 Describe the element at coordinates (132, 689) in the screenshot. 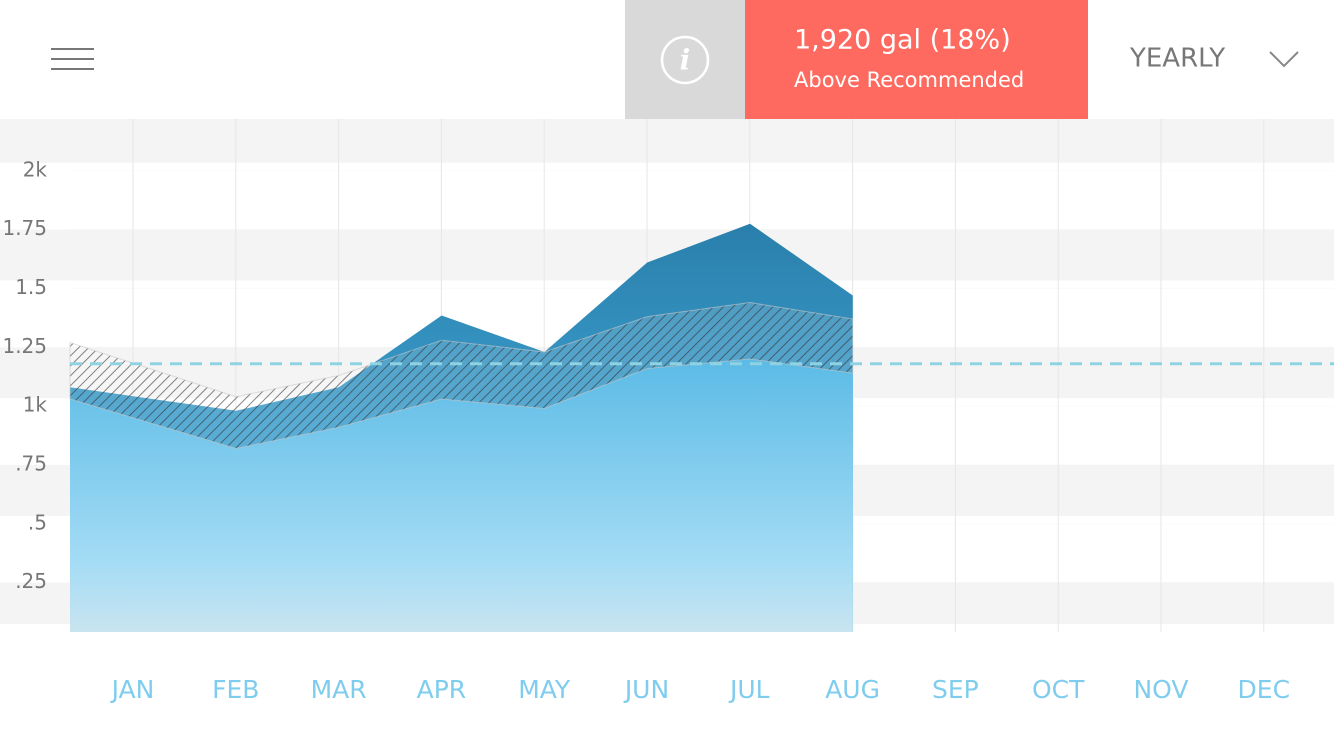

I see `x-tick-label: JAN` at that location.